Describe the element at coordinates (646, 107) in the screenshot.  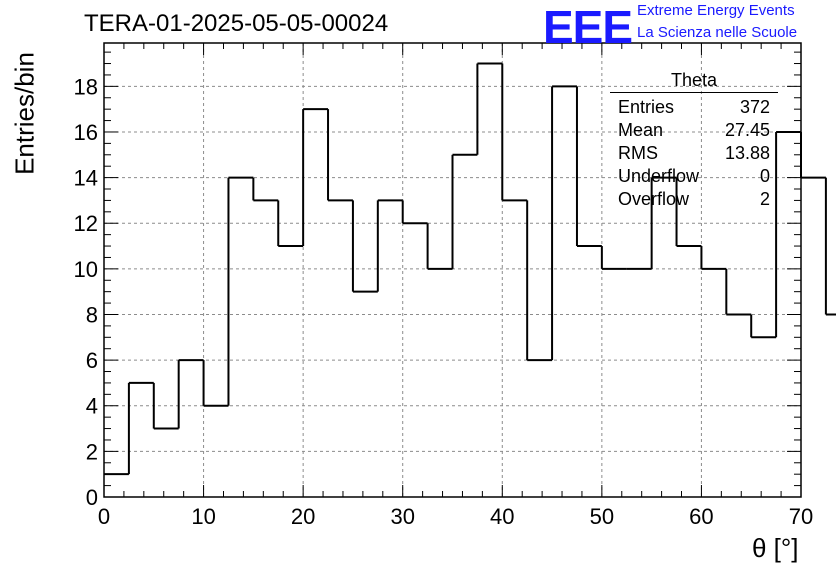
I see `stats-label: Entries` at that location.